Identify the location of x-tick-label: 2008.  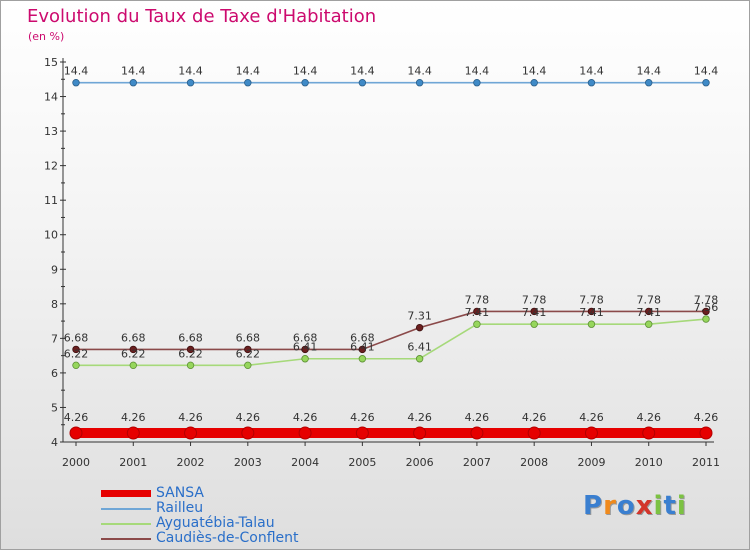
(534, 462).